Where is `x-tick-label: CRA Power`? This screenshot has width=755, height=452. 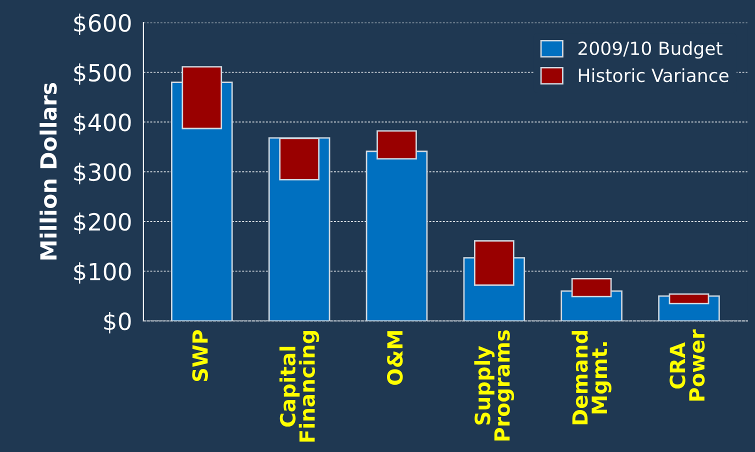
x-tick-label: CRA Power is located at coordinates (687, 365).